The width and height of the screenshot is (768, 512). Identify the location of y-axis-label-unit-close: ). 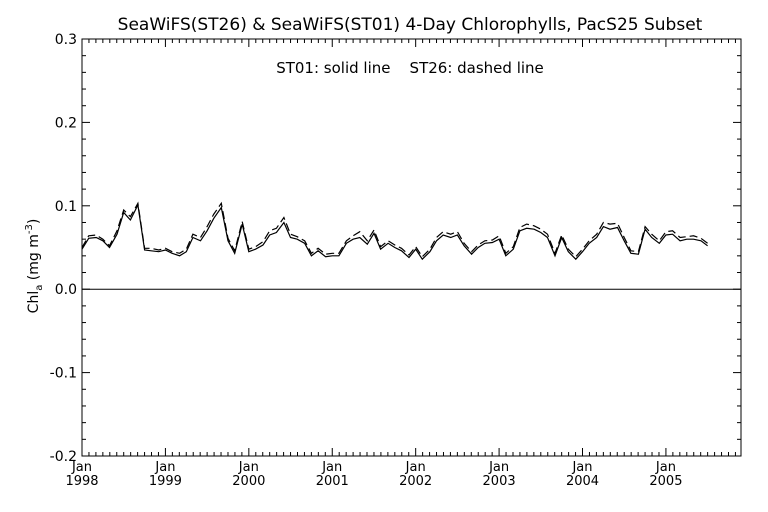
(34, 221).